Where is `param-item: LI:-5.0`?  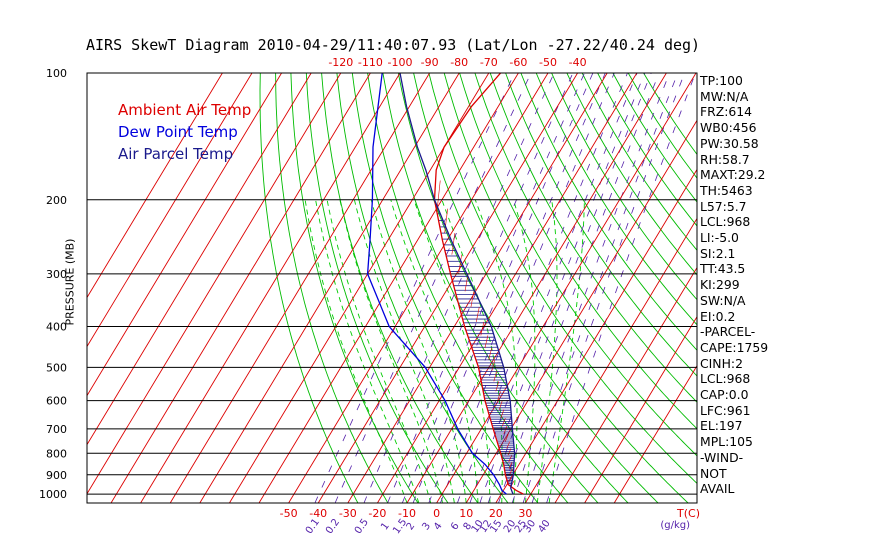
param-item: LI:-5.0 is located at coordinates (719, 238).